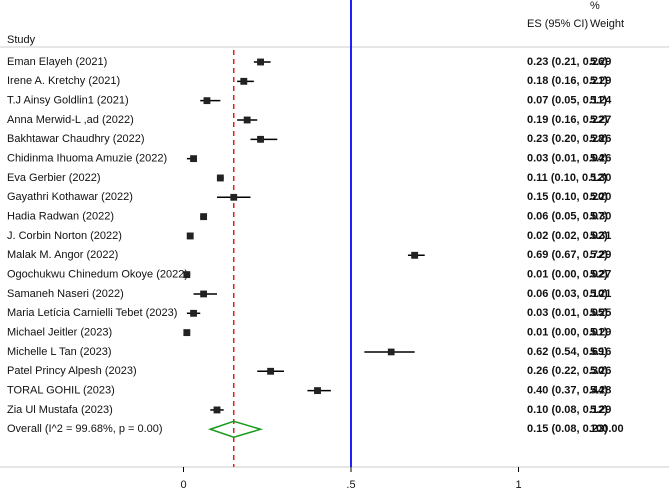  Describe the element at coordinates (72, 371) in the screenshot. I see `study-name: Patel Princy Alpesh (2023)` at that location.